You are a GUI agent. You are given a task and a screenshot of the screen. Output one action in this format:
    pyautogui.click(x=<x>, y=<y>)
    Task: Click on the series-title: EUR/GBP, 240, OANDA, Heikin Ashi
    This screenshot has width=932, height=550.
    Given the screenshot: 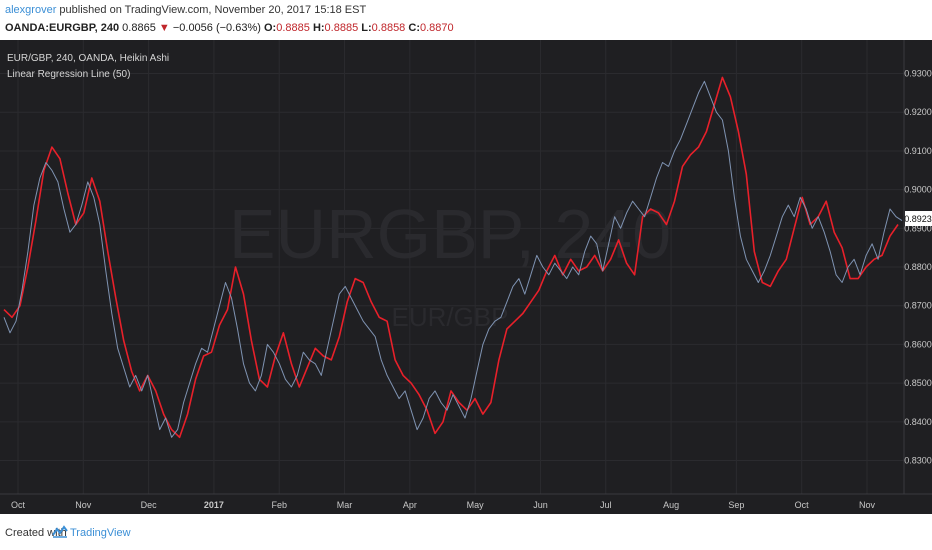 What is the action you would take?
    pyautogui.click(x=88, y=58)
    